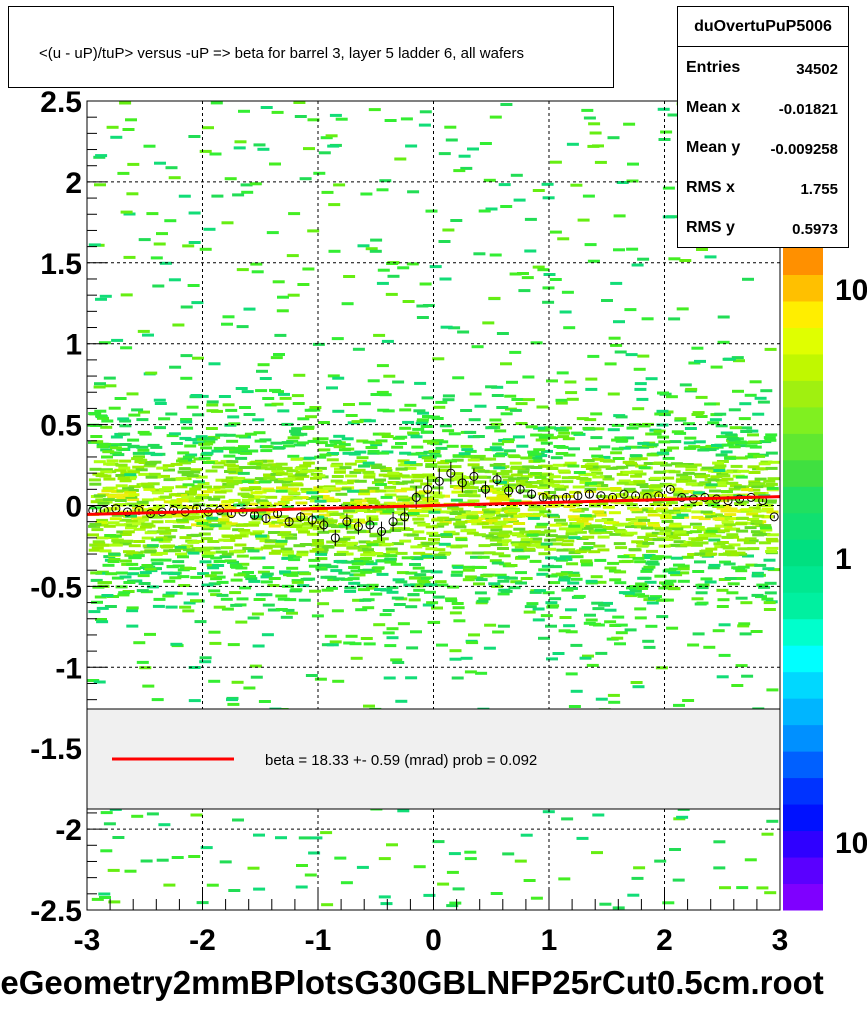 The width and height of the screenshot is (867, 1013). I want to click on y-tick-label: 1.5, so click(61, 264).